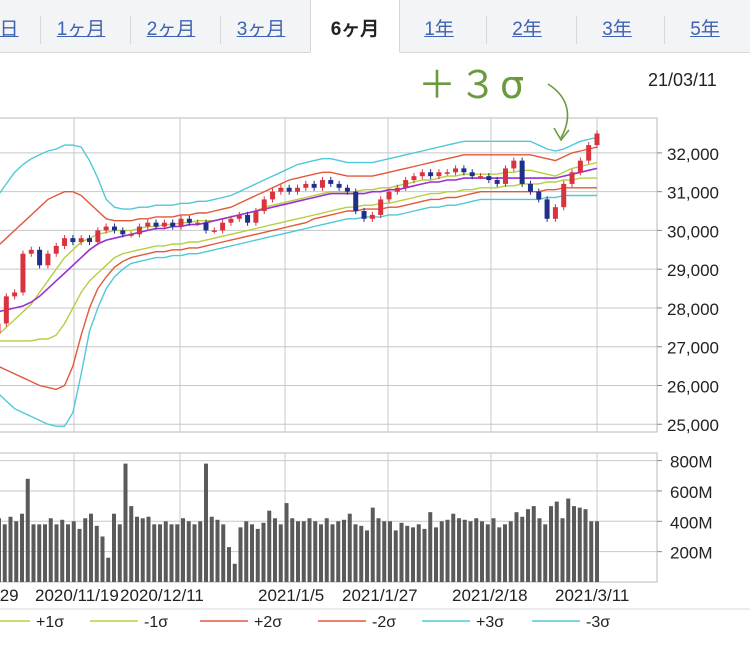 The width and height of the screenshot is (750, 655). Describe the element at coordinates (693, 154) in the screenshot. I see `price-tick-label: 32,000` at that location.